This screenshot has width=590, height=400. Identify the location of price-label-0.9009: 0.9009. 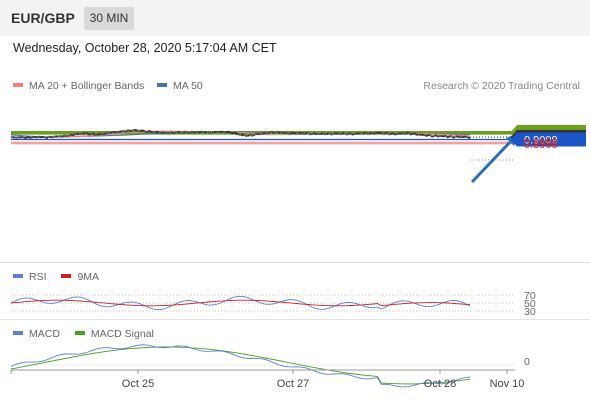
(541, 141).